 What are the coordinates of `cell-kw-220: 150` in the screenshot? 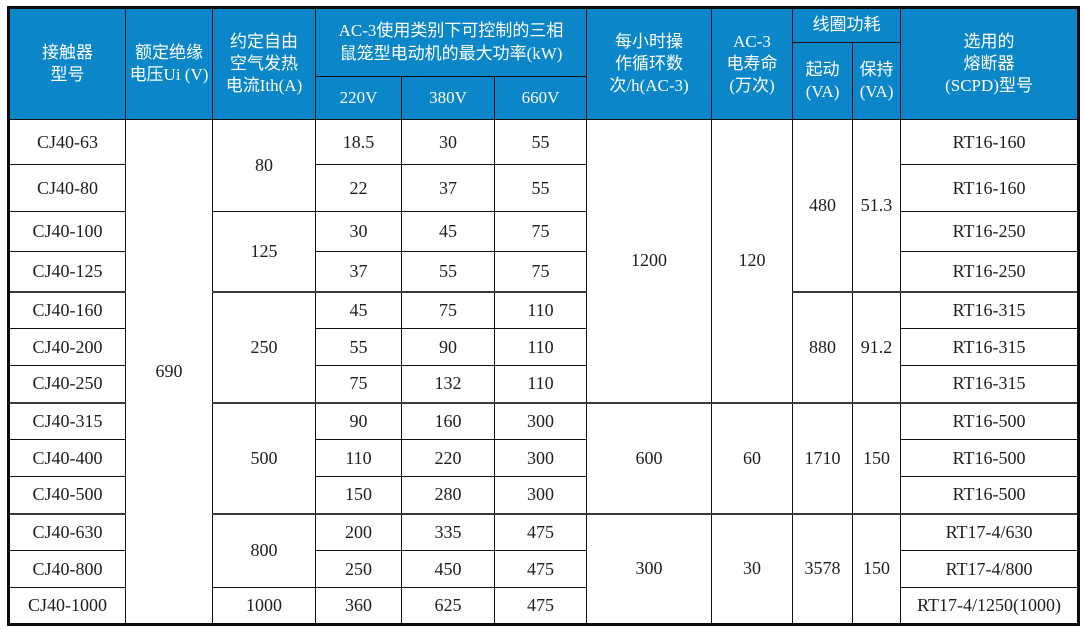 It's located at (358, 495).